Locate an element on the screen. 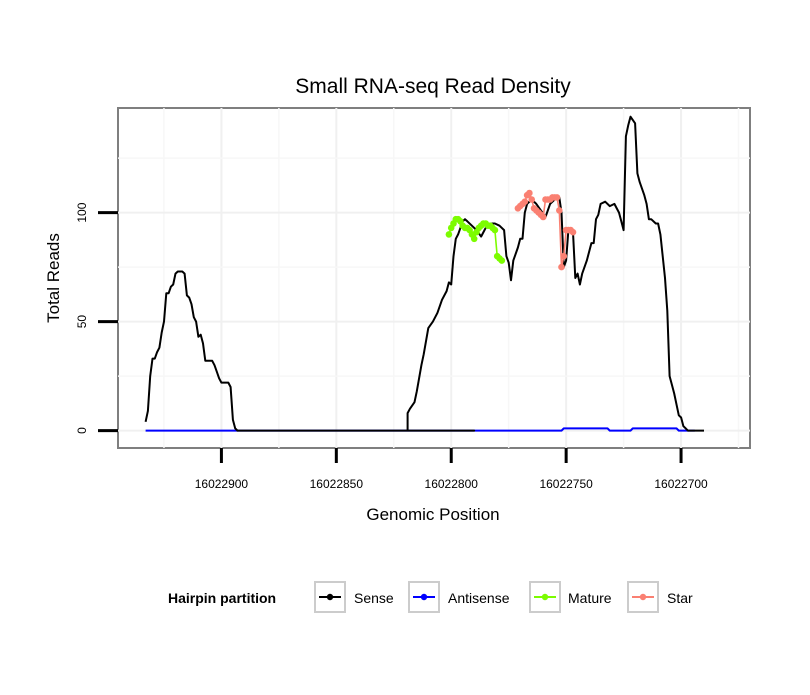 This screenshot has width=810, height=695. x-tick-label: 16022800 is located at coordinates (452, 484).